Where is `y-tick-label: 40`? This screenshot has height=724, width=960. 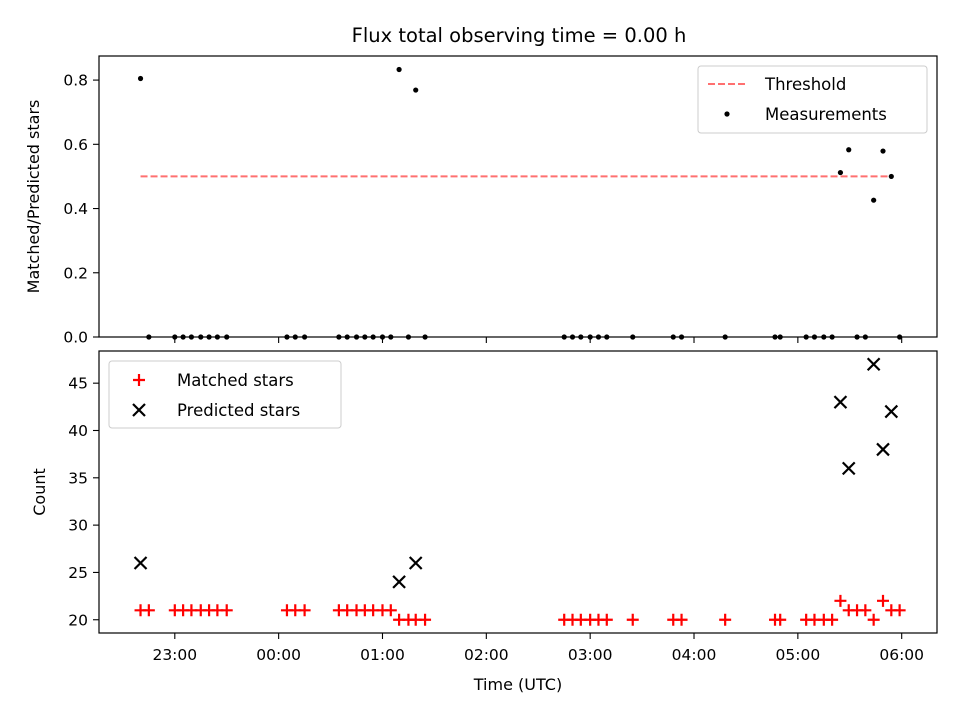
y-tick-label: 40 is located at coordinates (78, 431).